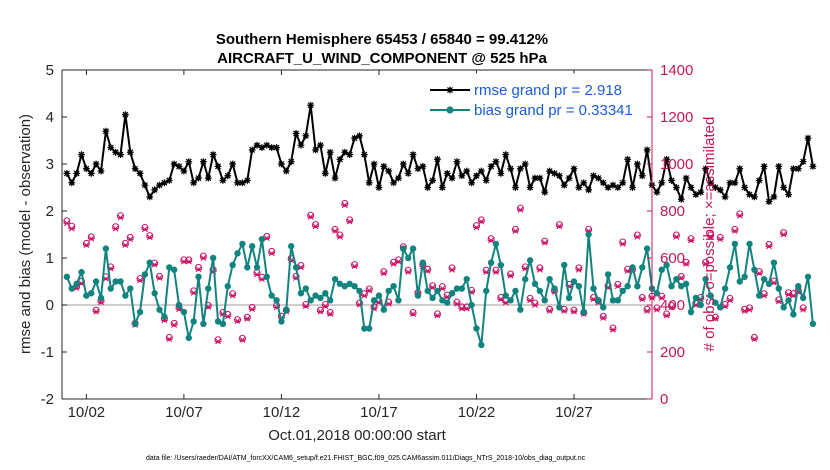 The height and width of the screenshot is (470, 830). I want to click on y-tick-label: 2, so click(50, 211).